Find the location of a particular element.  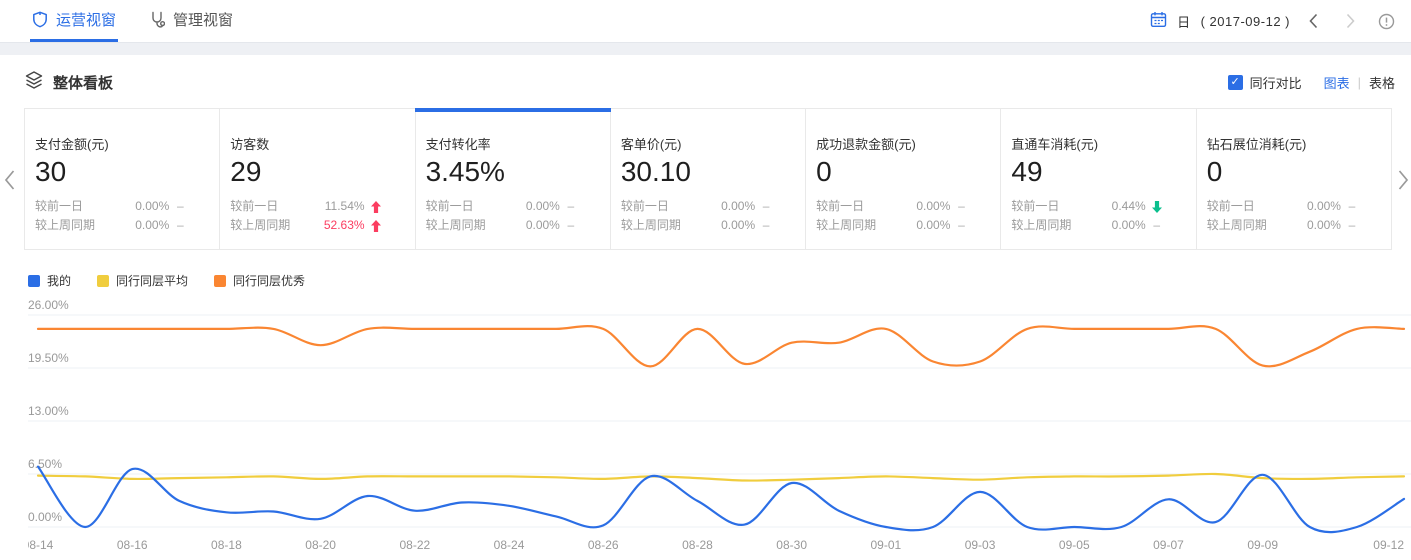

svg-text: 08-22 is located at coordinates (414, 545).